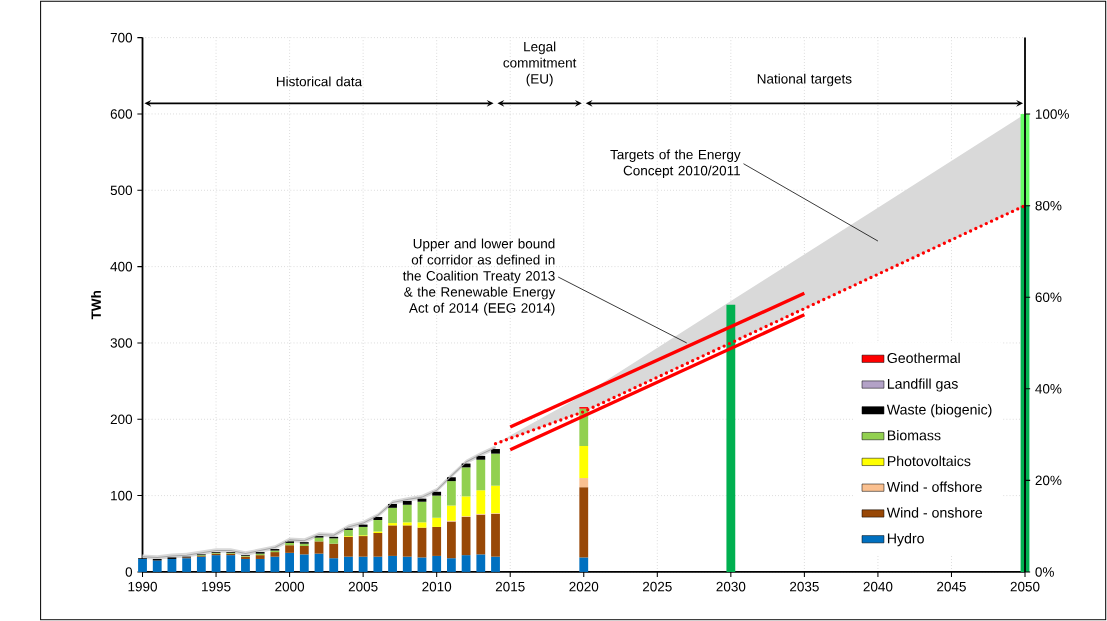  I want to click on y2-tick-label: 40%, so click(1048, 388).